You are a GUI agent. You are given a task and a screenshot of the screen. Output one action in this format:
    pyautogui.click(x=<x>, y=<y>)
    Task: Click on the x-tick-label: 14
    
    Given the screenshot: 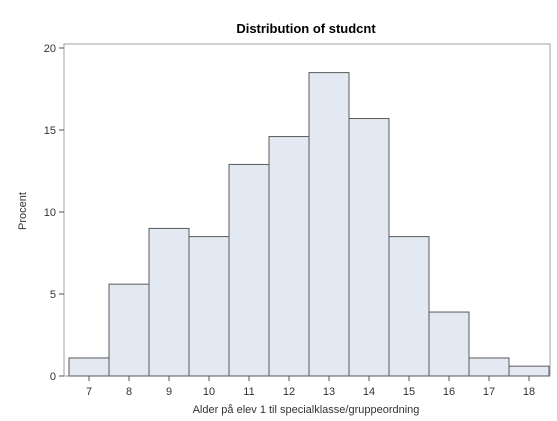 What is the action you would take?
    pyautogui.click(x=369, y=392)
    